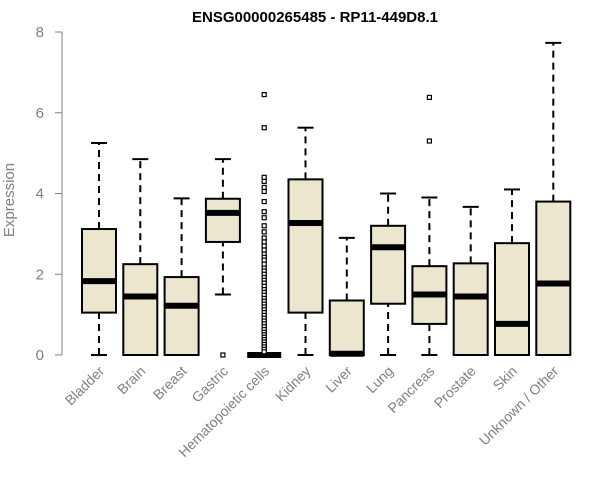 The image size is (600, 500). Describe the element at coordinates (293, 384) in the screenshot. I see `x-tick-label: Kidney` at that location.